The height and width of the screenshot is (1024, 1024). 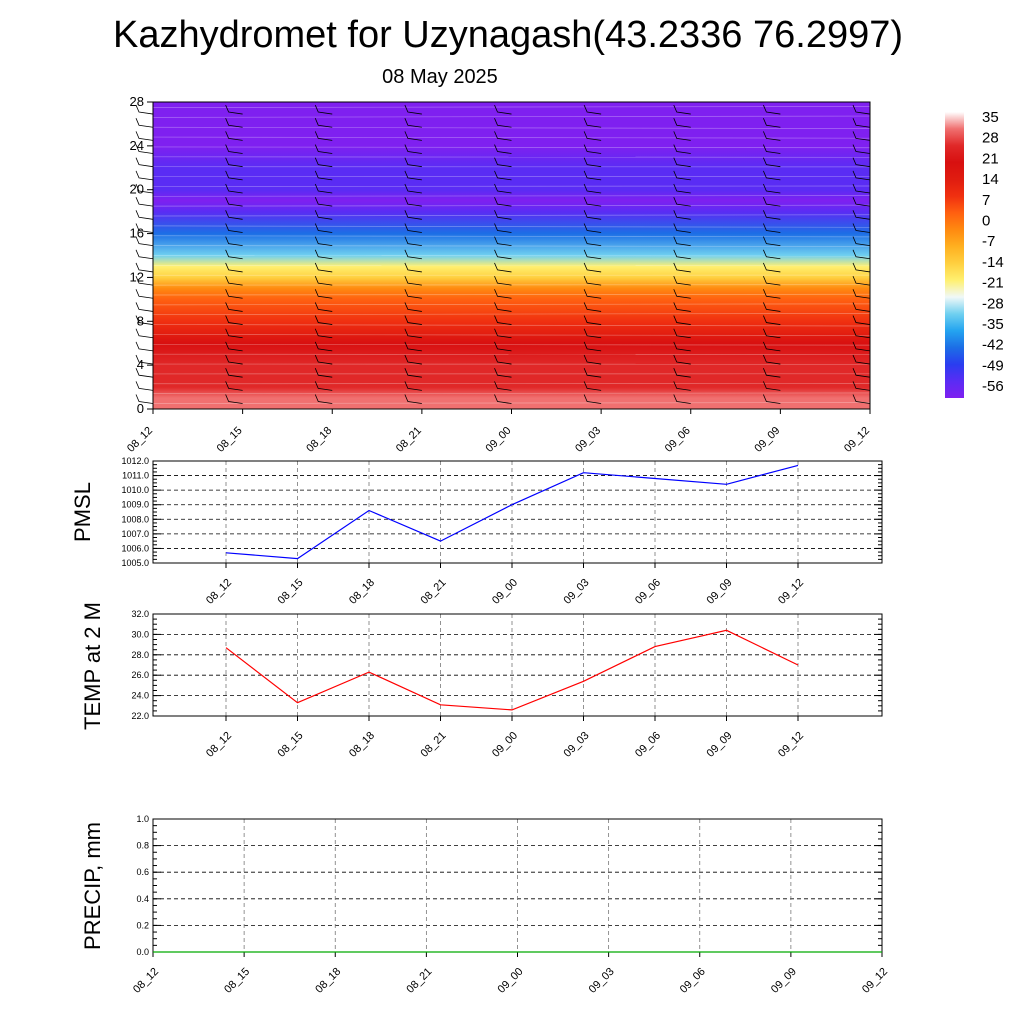 I want to click on colorbar-label: 7, so click(x=986, y=200).